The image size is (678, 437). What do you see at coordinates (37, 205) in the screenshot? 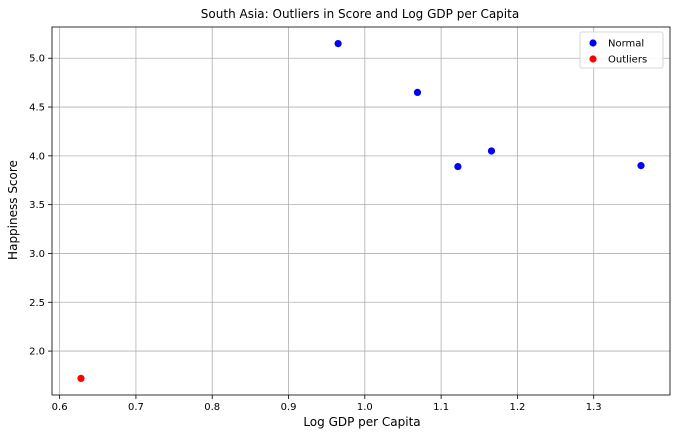
I see `y-tick-label: 3.5` at bounding box center [37, 205].